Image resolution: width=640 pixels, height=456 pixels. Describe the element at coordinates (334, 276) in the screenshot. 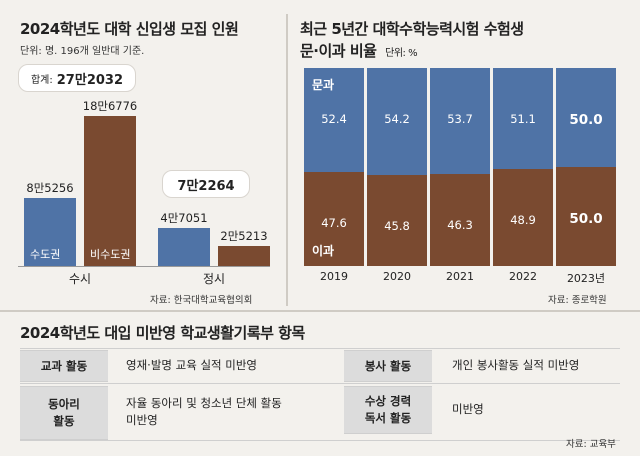

I see `year-label: 2019` at that location.